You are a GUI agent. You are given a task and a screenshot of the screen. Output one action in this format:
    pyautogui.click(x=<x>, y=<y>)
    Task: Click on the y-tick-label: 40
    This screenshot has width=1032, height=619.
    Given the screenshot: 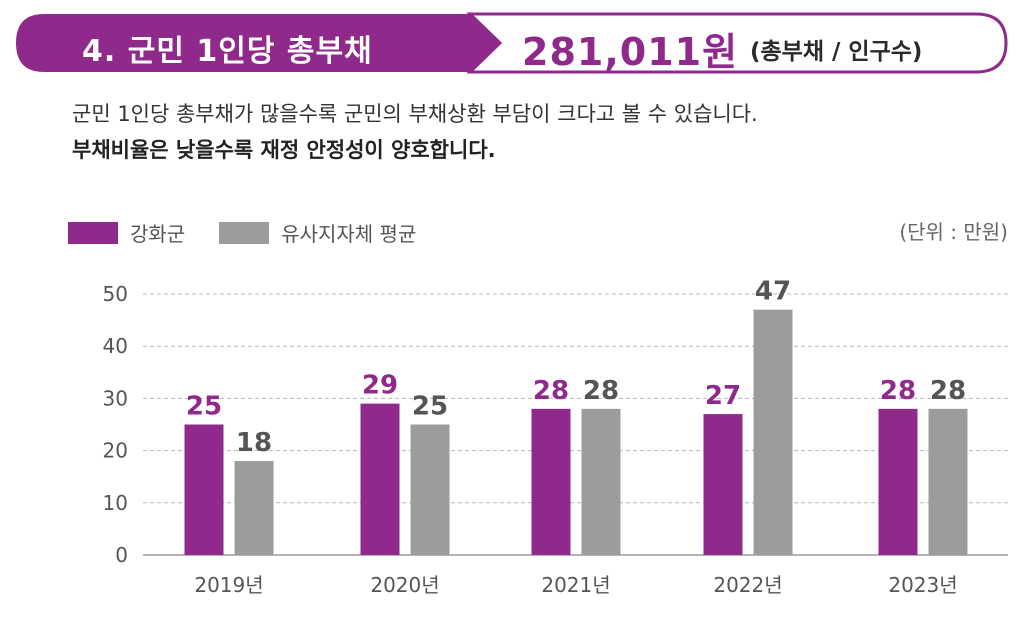 What is the action you would take?
    pyautogui.click(x=115, y=346)
    